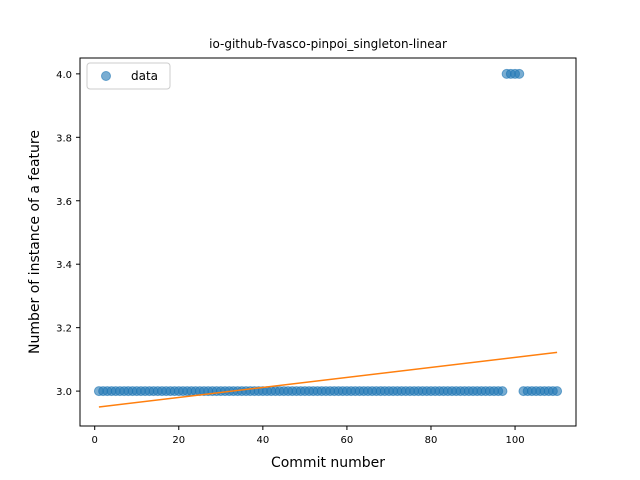  Describe the element at coordinates (95, 440) in the screenshot. I see `x-tick-label: 0` at that location.